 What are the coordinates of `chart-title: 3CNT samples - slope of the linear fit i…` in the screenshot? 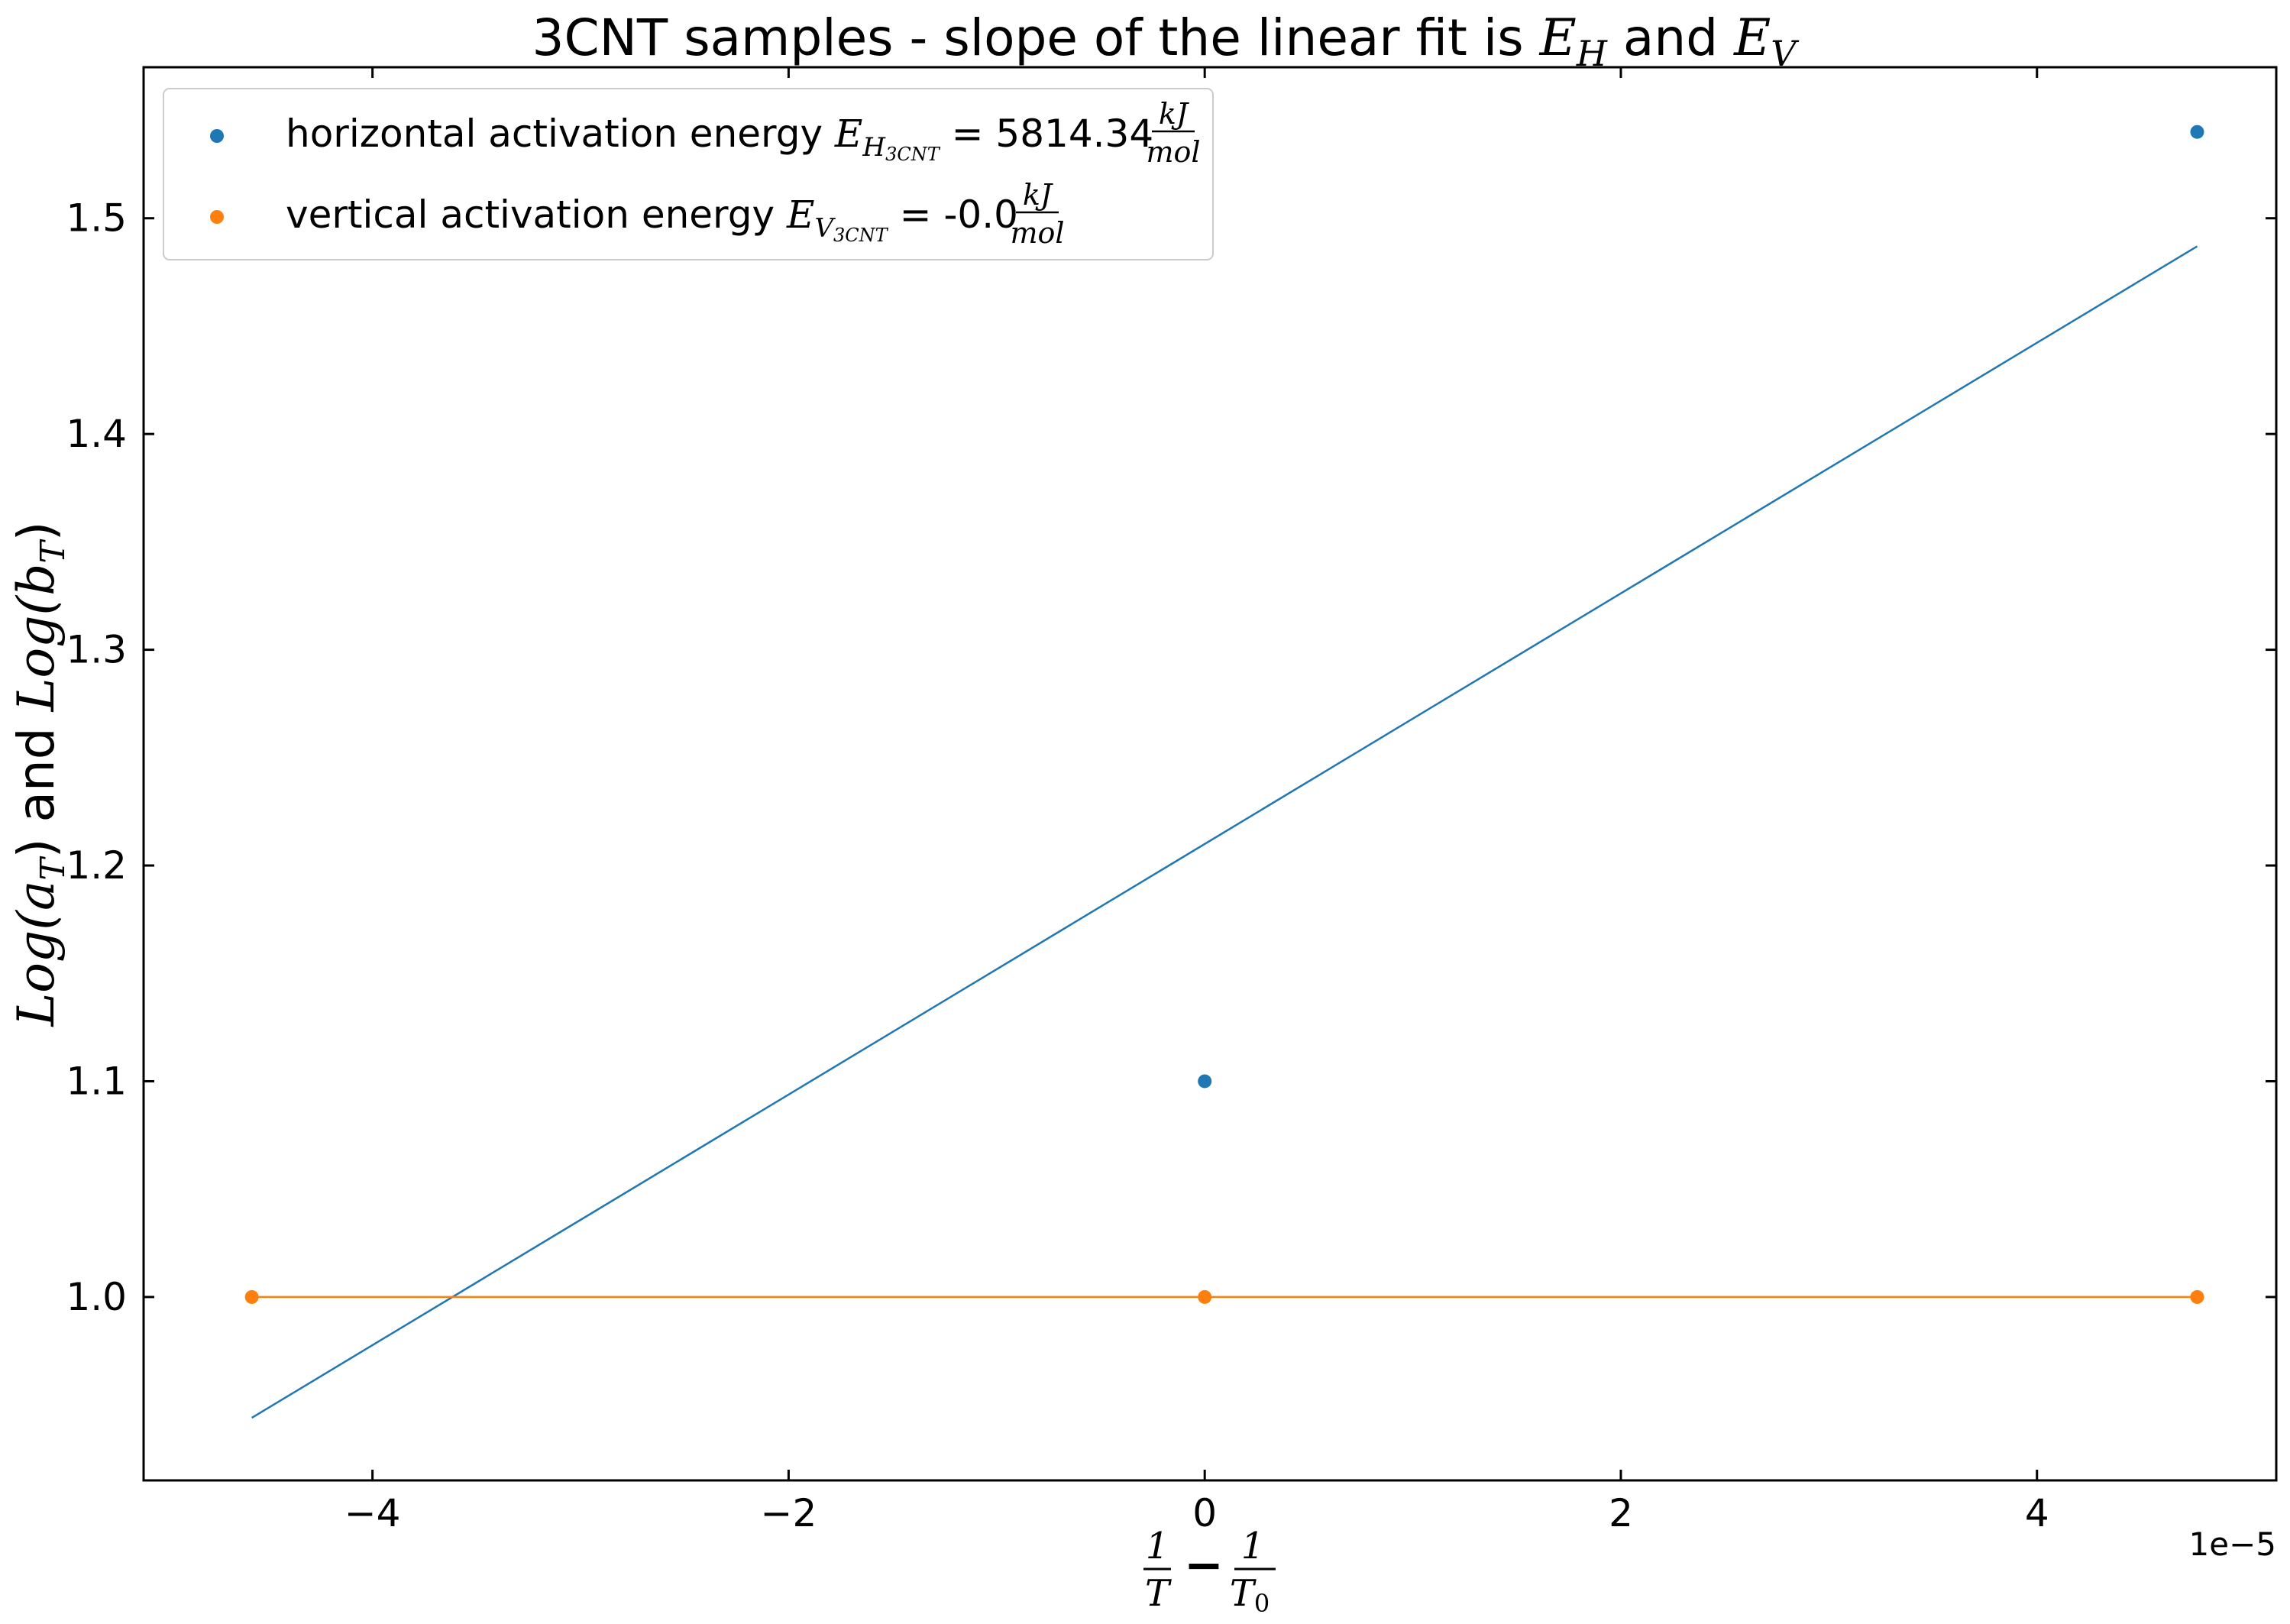 It's located at (1166, 41).